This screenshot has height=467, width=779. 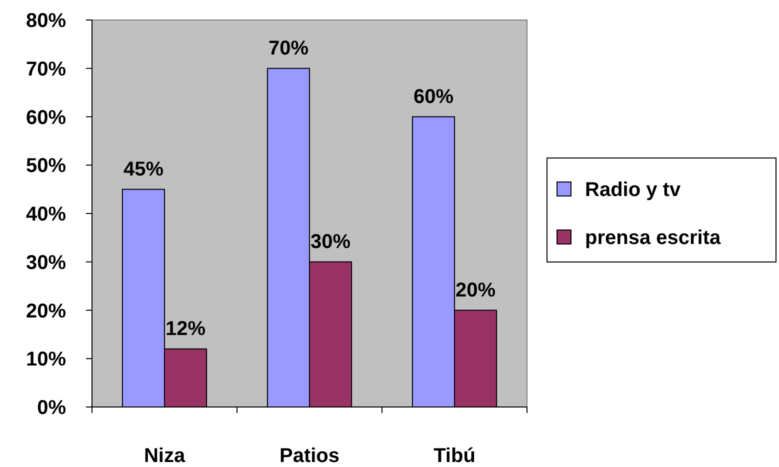 What do you see at coordinates (186, 329) in the screenshot?
I see `data-label: 12%` at bounding box center [186, 329].